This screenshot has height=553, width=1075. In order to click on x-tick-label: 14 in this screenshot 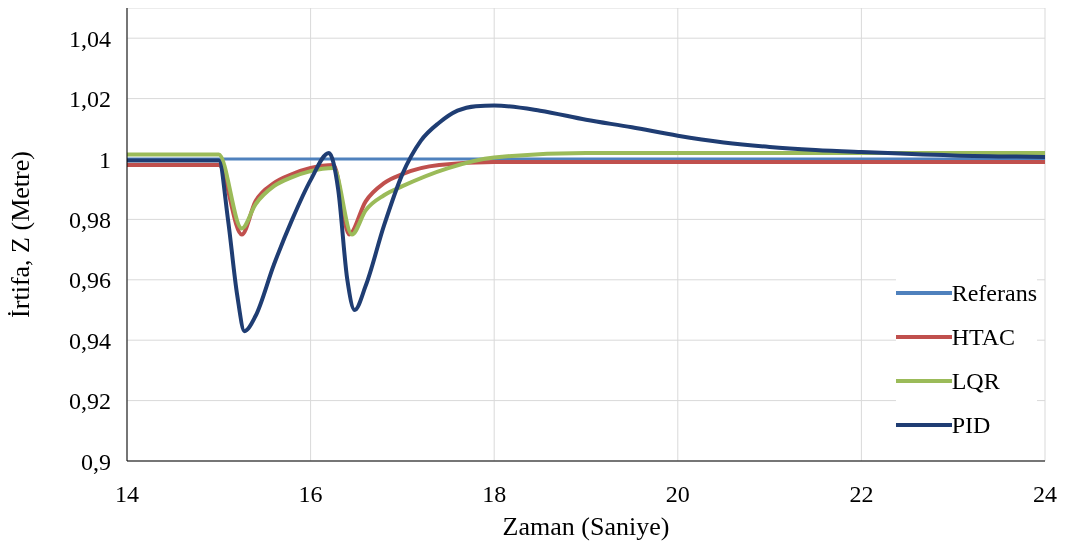, I will do `click(127, 494)`.